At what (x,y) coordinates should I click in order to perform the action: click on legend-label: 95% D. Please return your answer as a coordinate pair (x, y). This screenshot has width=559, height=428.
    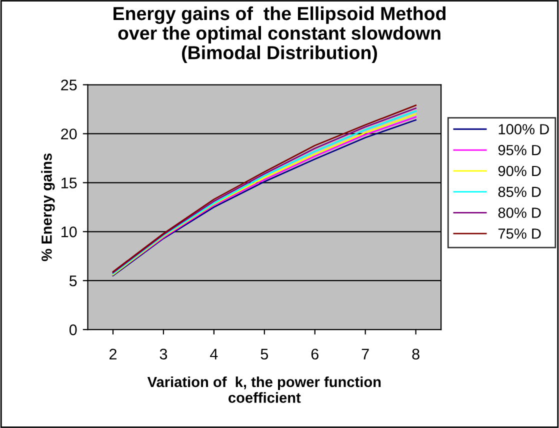
    Looking at the image, I should click on (519, 150).